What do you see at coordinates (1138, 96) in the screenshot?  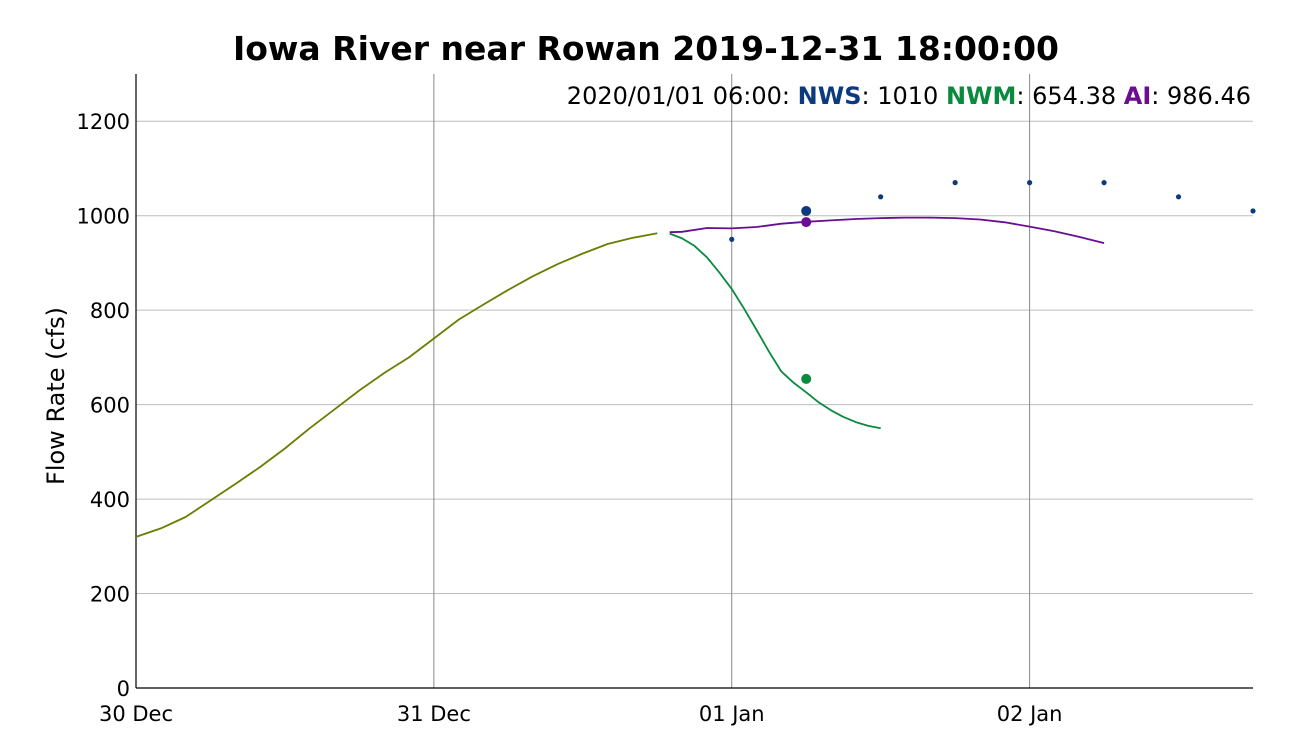 I see `readout-ai-label: AI` at bounding box center [1138, 96].